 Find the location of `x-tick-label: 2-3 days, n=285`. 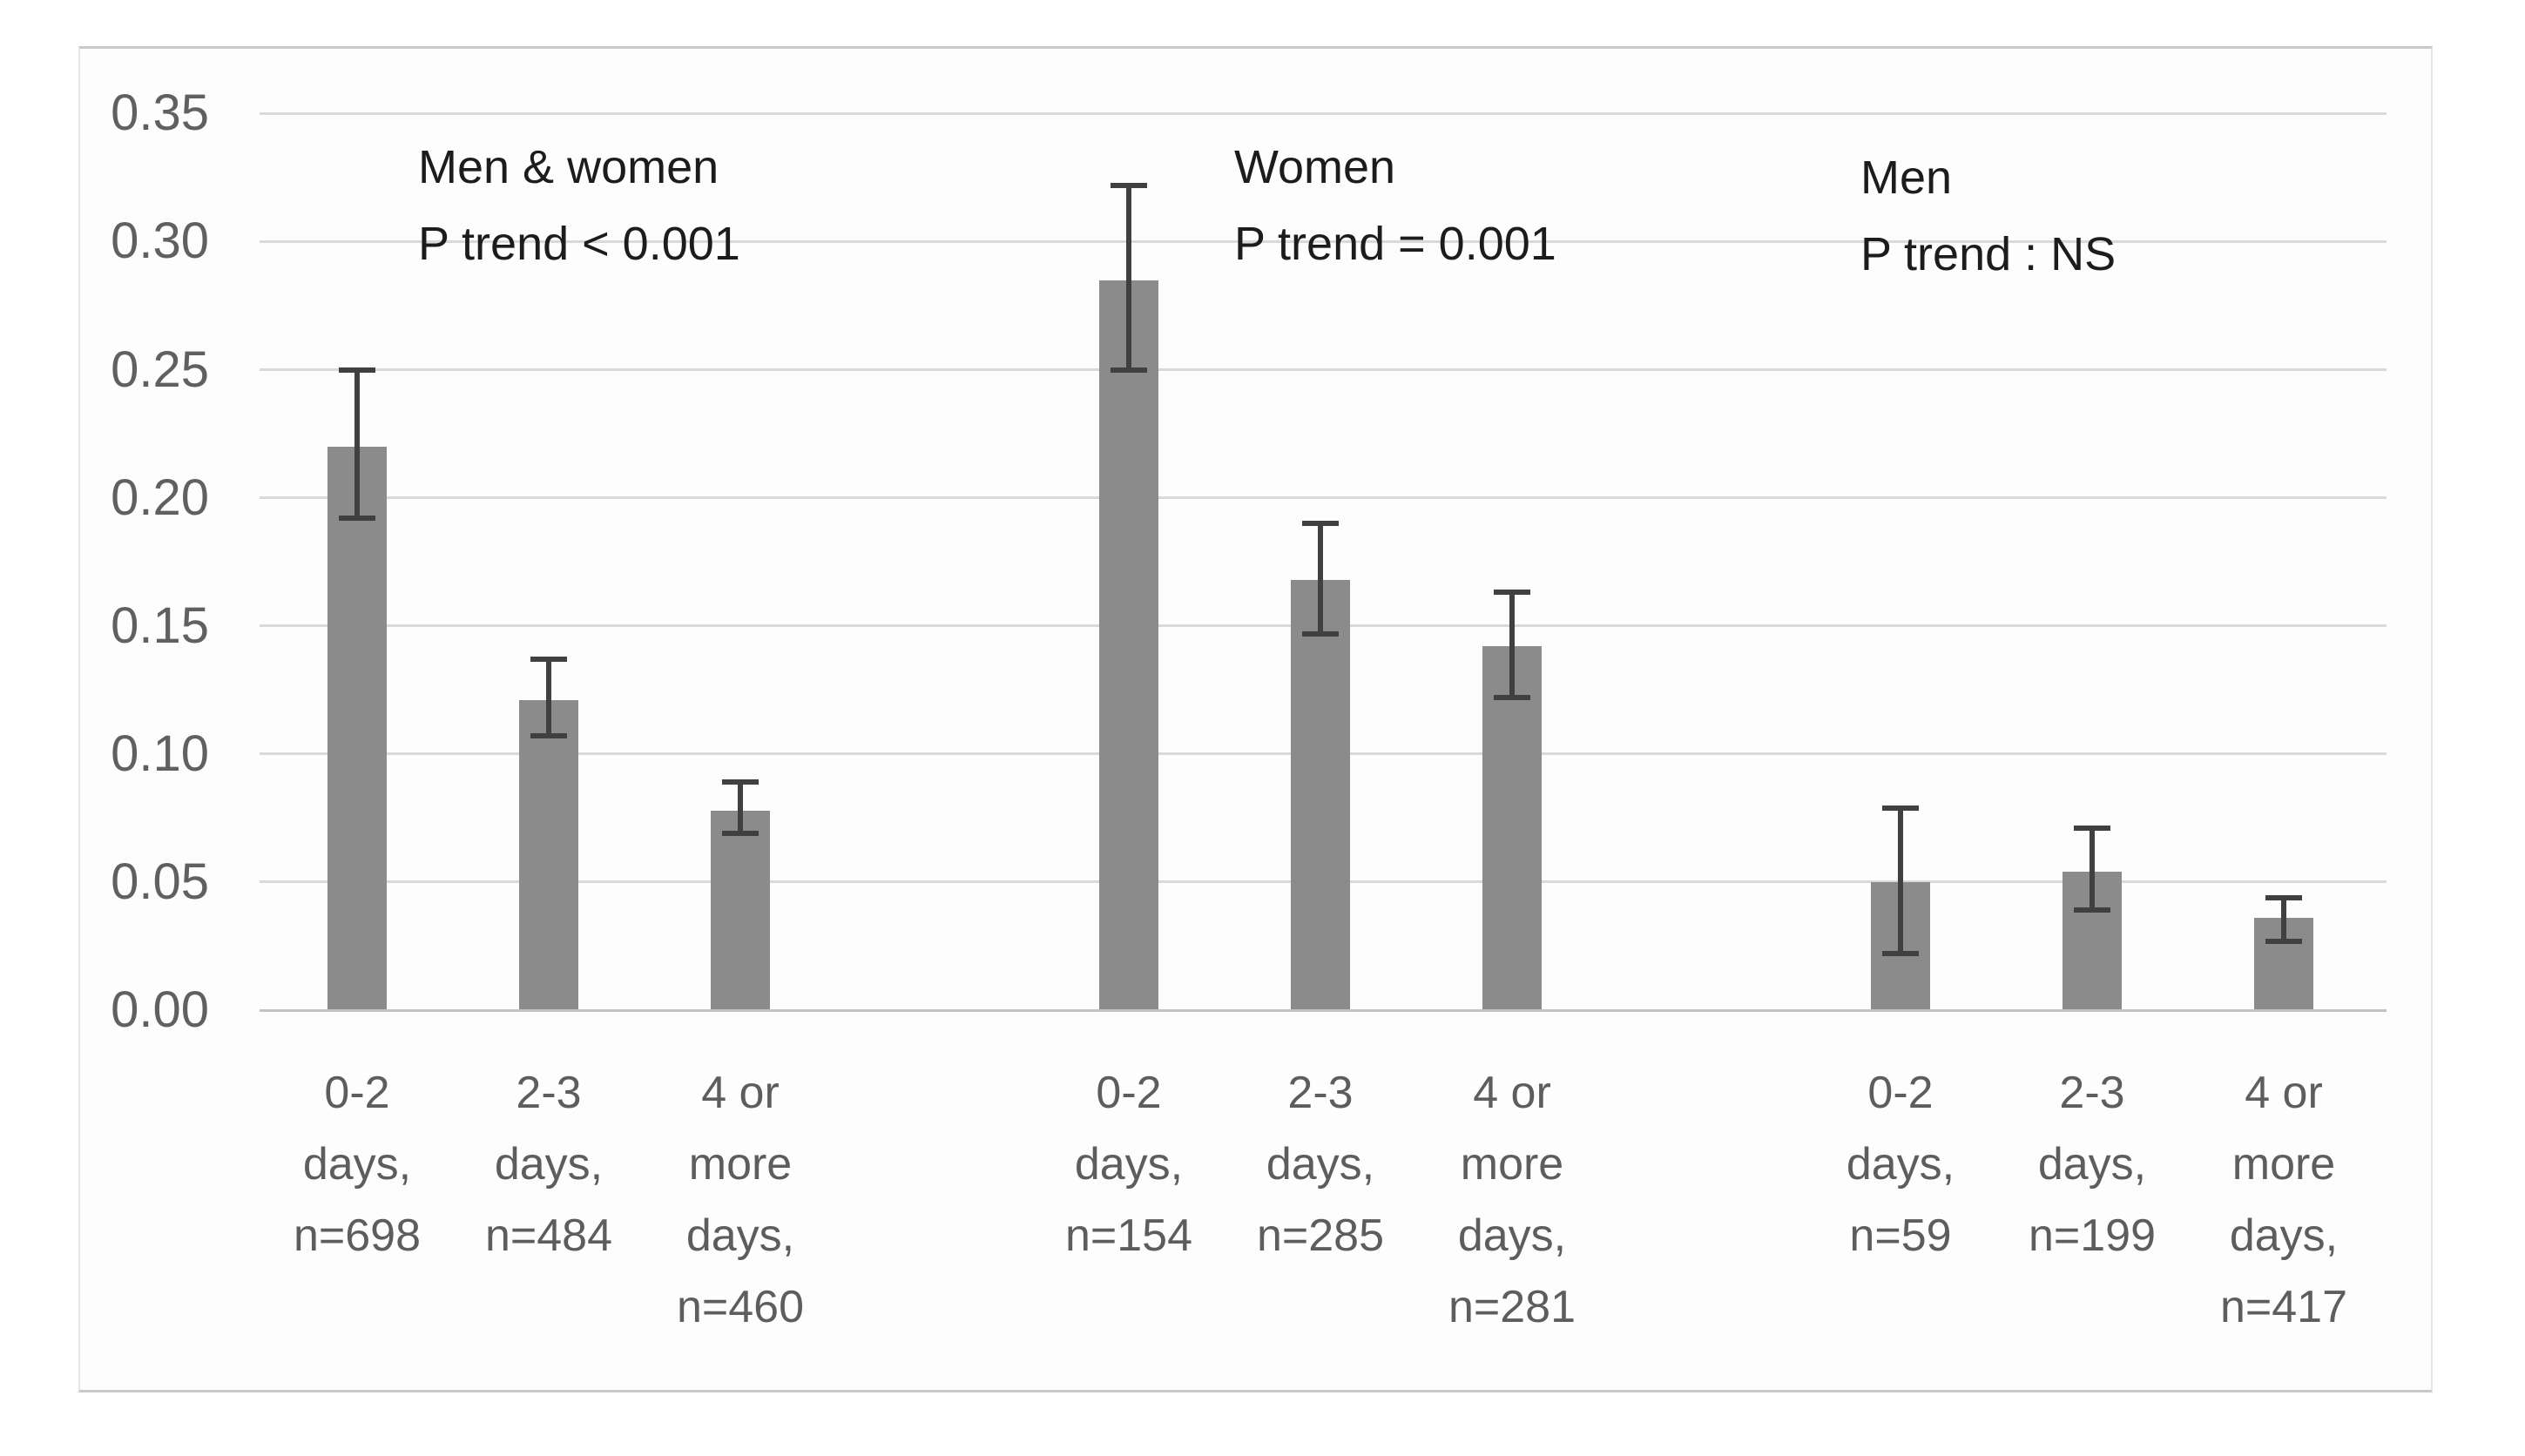

x-tick-label: 2-3 days, n=285 is located at coordinates (1320, 1164).